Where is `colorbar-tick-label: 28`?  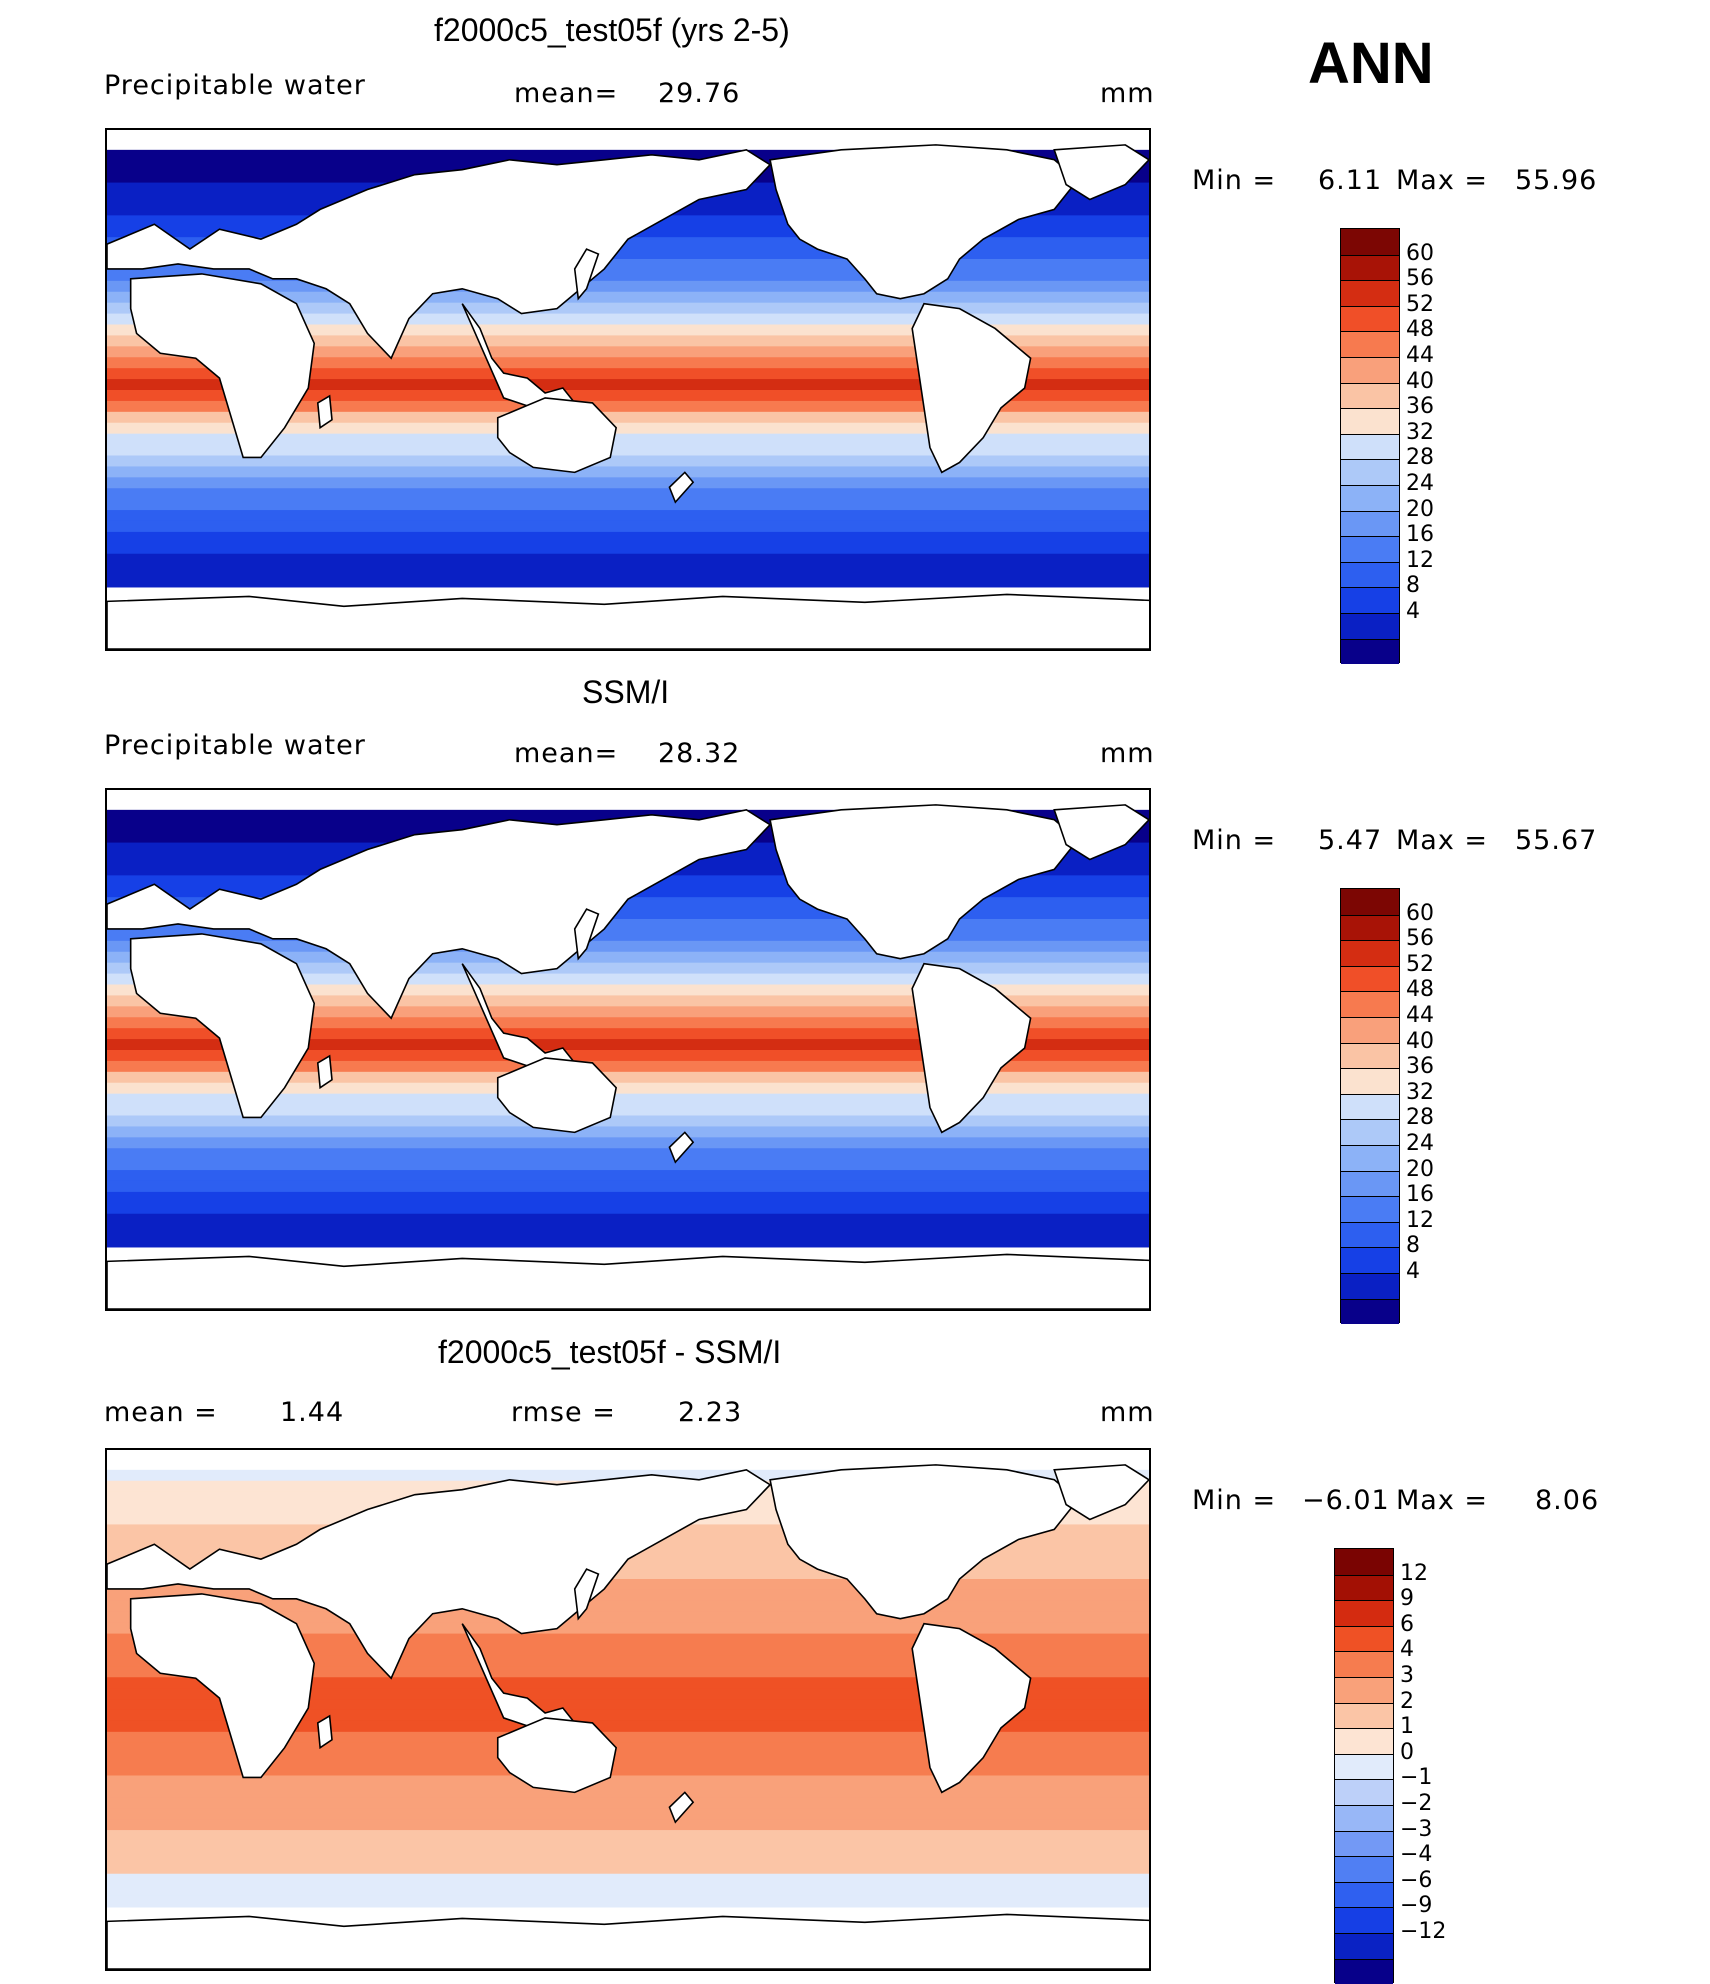 colorbar-tick-label: 28 is located at coordinates (1420, 458).